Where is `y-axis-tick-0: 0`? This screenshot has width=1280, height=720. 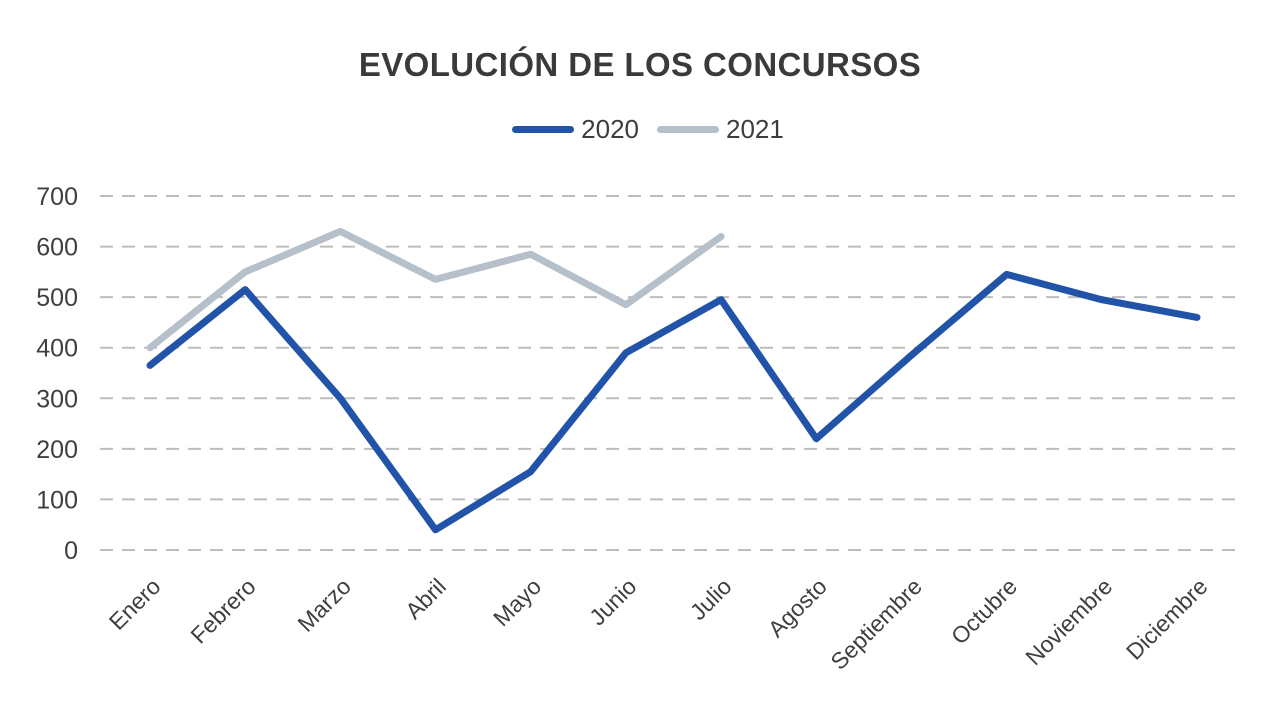
y-axis-tick-0: 0 is located at coordinates (71, 551).